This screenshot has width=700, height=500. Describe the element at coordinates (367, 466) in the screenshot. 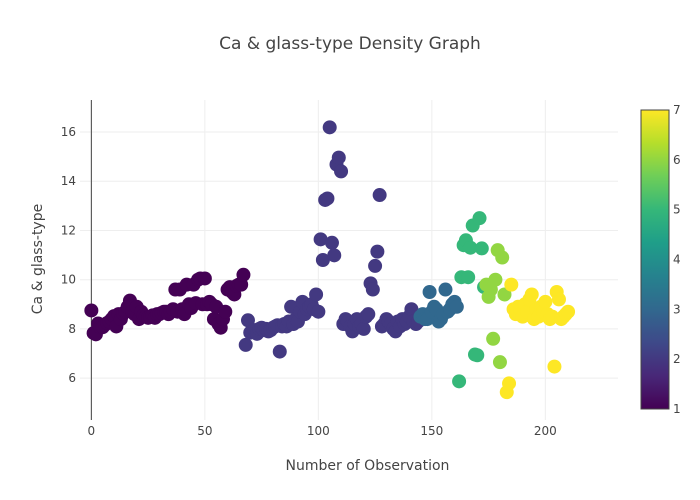

I see `x-axis-title: Number of Observation` at that location.